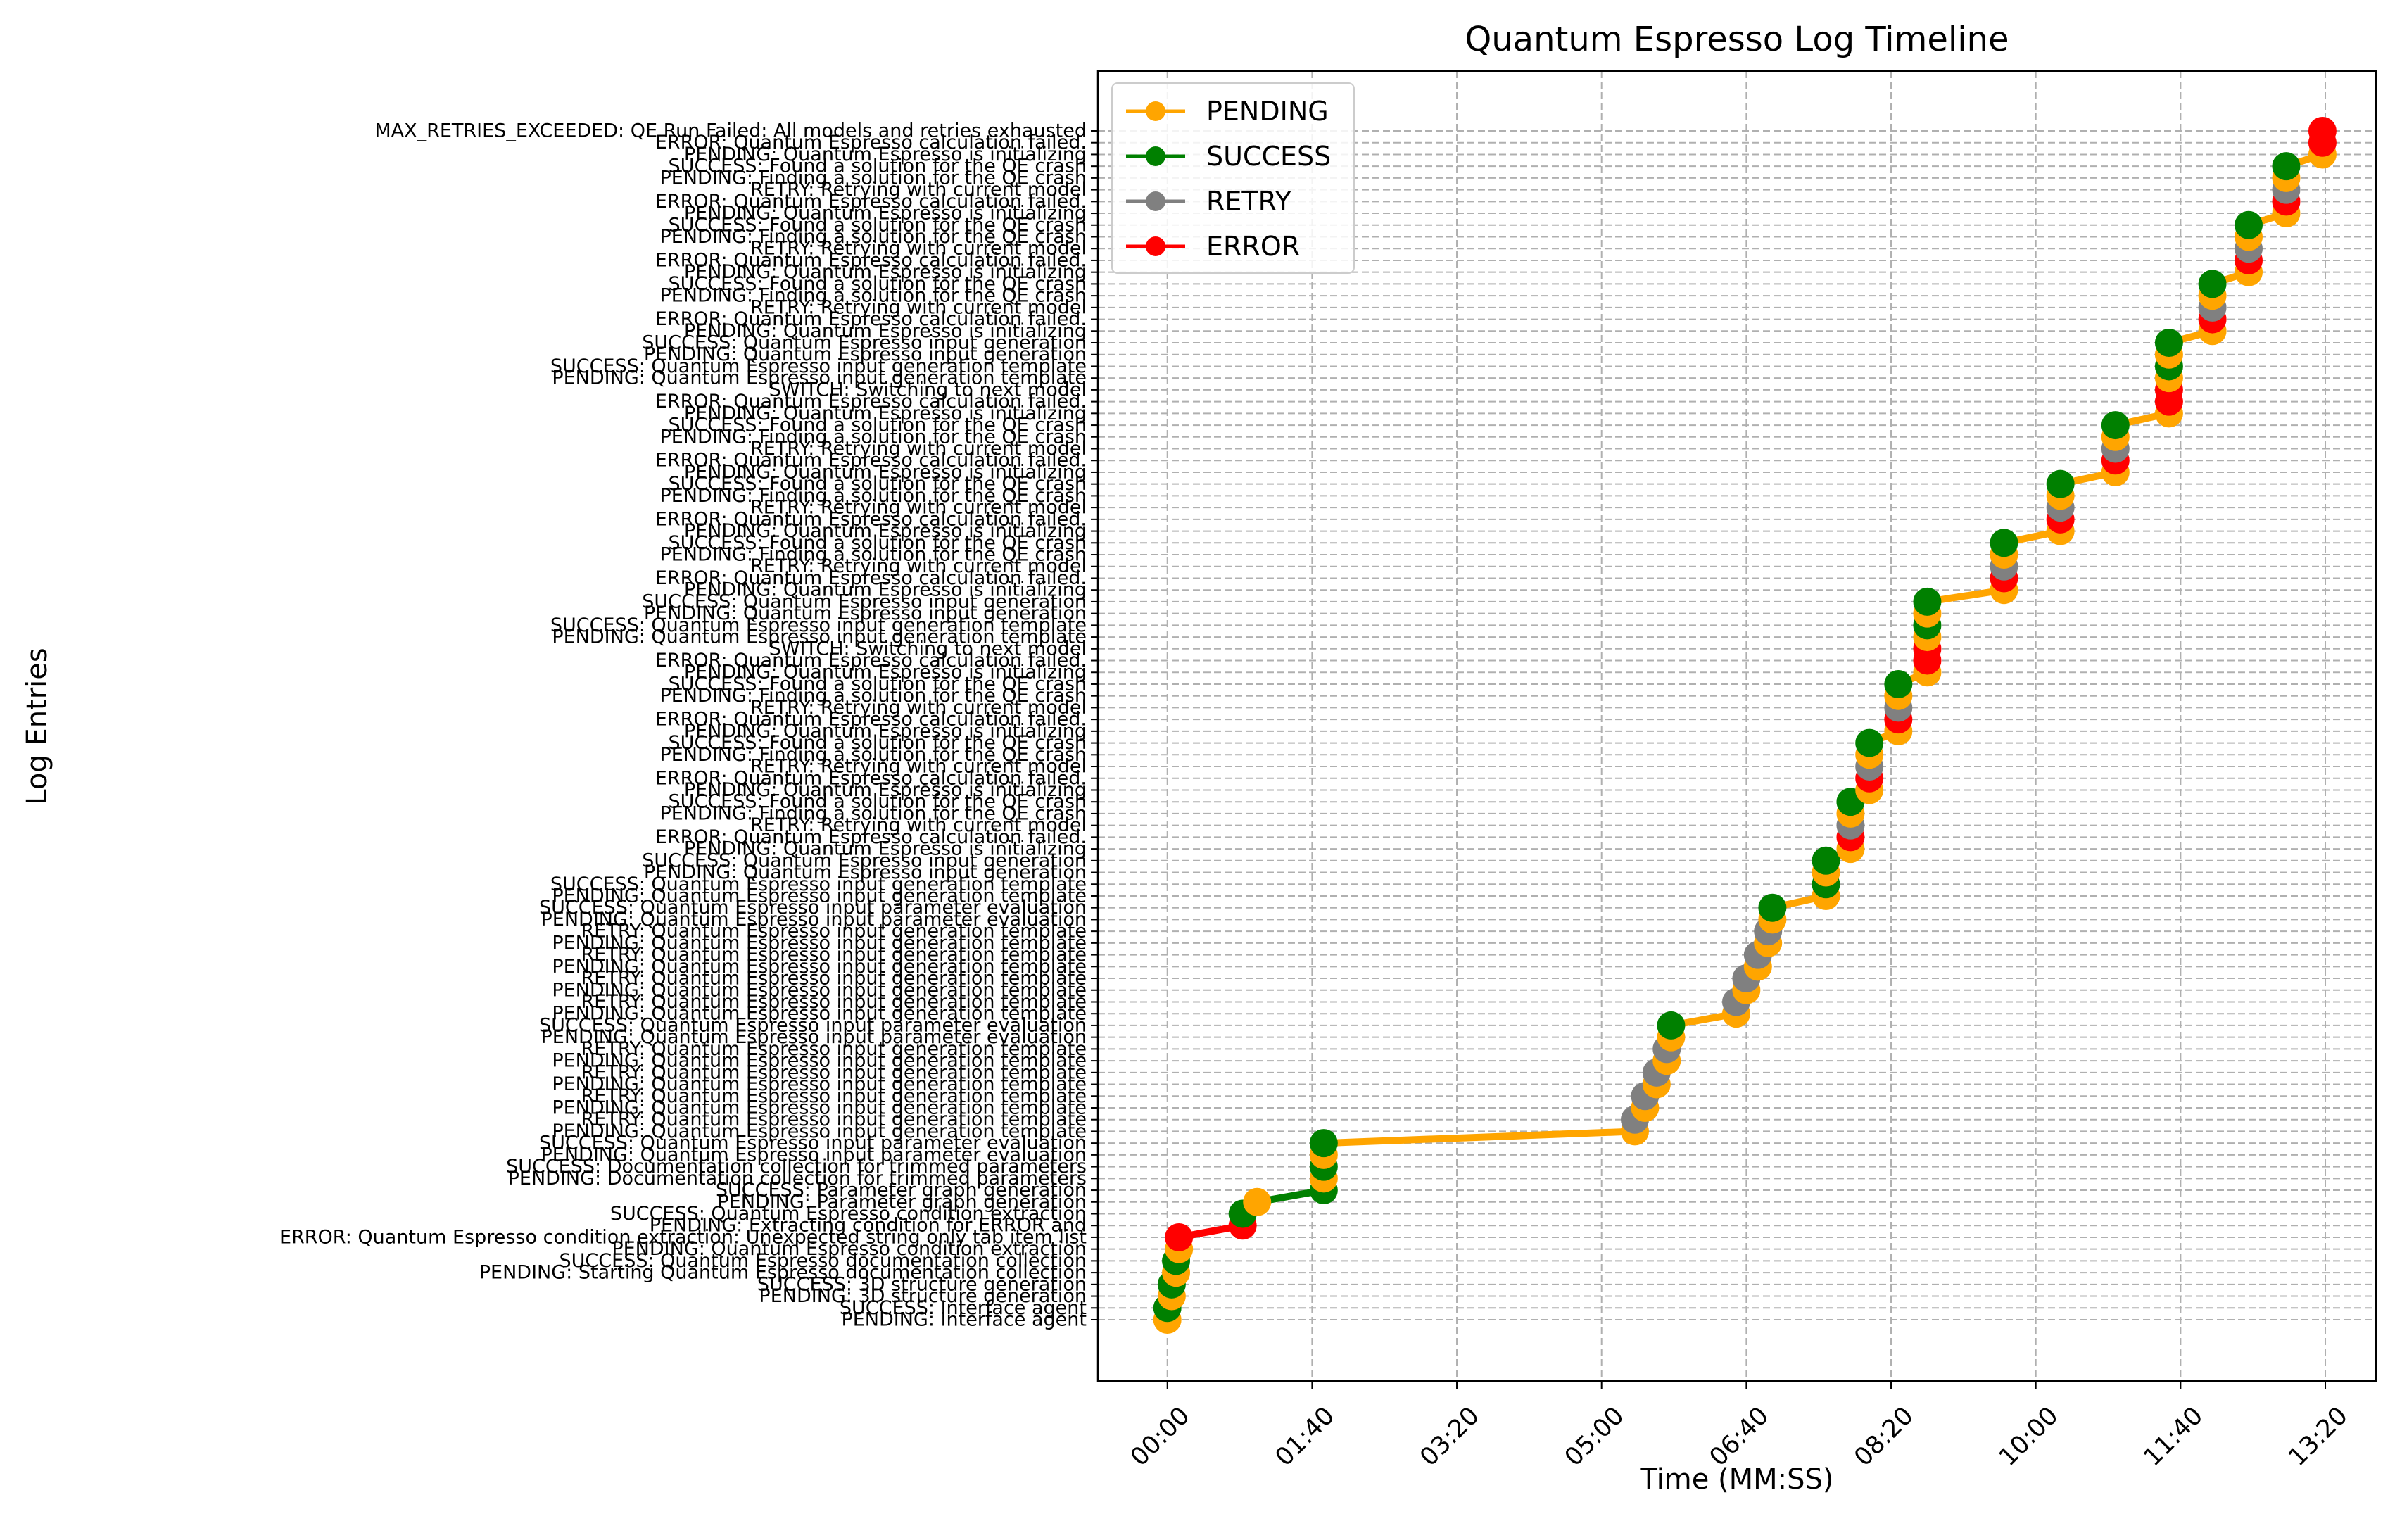 This screenshot has height=1540, width=2383. I want to click on legend-label: RETRY, so click(1249, 201).